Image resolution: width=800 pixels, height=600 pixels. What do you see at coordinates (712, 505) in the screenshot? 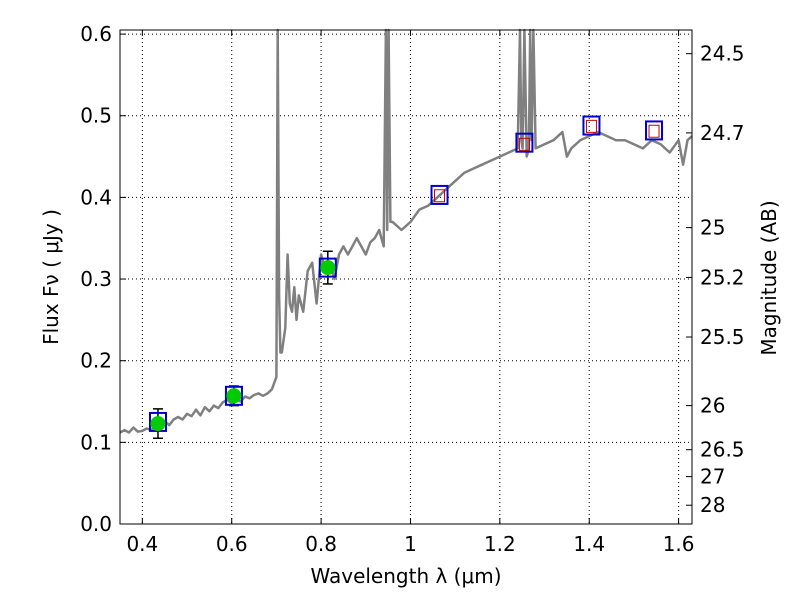
I see `right-tick-label: 28` at bounding box center [712, 505].